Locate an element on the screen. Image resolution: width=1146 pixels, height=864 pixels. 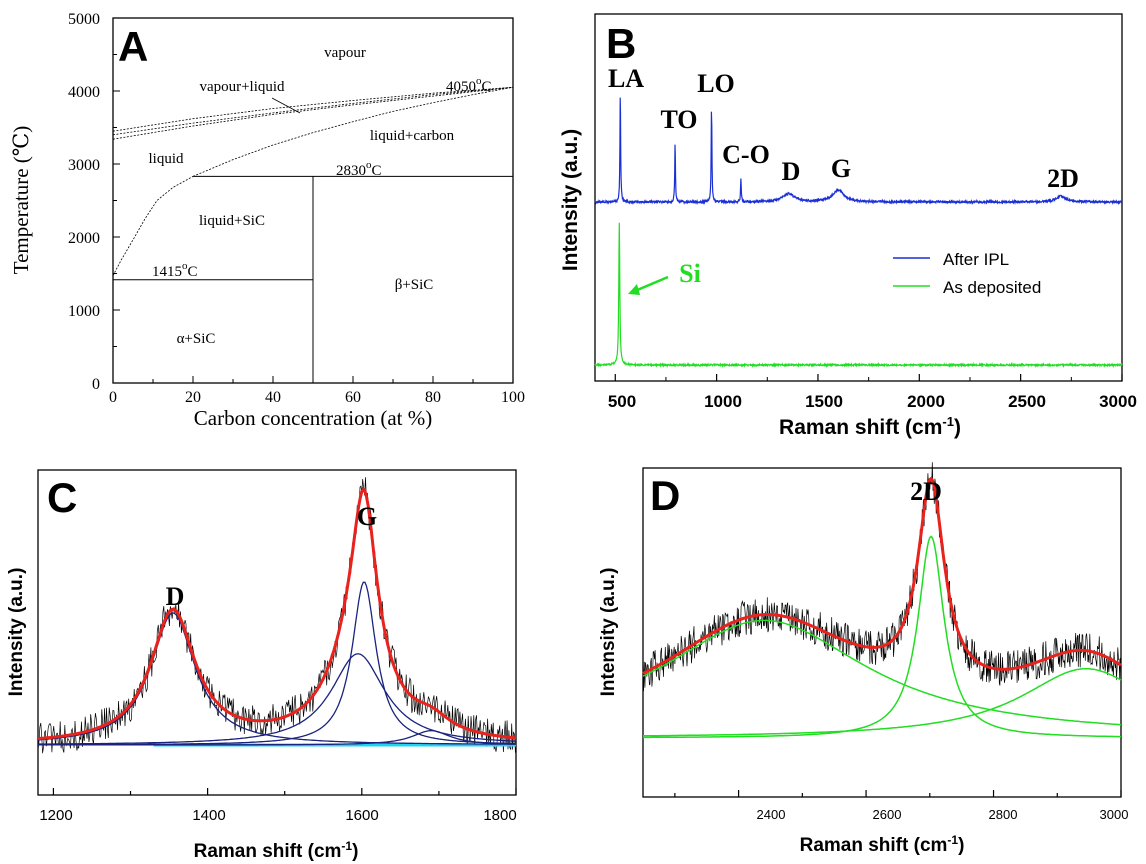
b-peak-label-d: D is located at coordinates (791, 171).